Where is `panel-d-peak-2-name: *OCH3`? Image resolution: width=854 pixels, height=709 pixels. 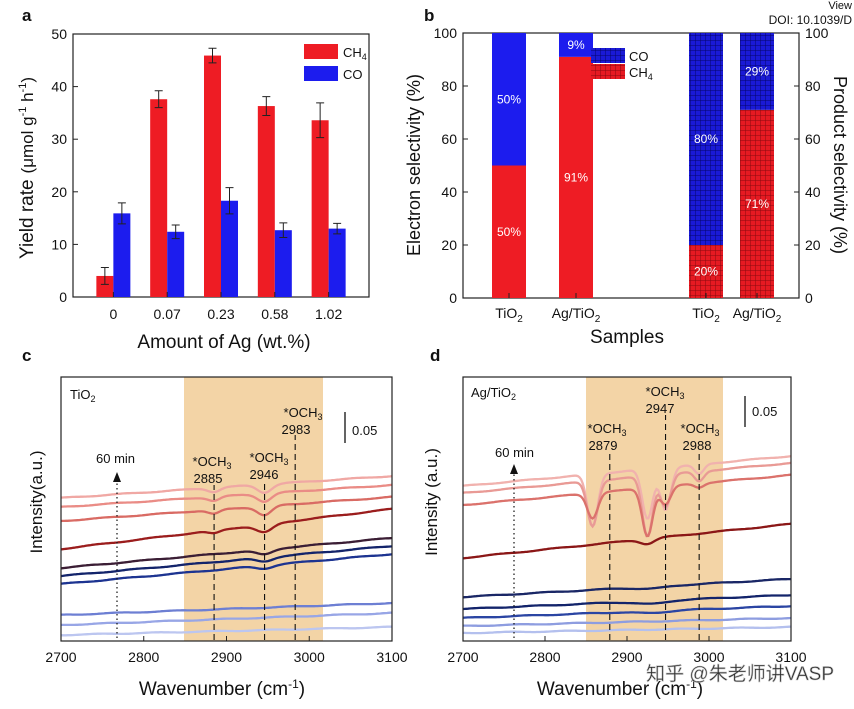 panel-d-peak-2-name: *OCH3 is located at coordinates (665, 392).